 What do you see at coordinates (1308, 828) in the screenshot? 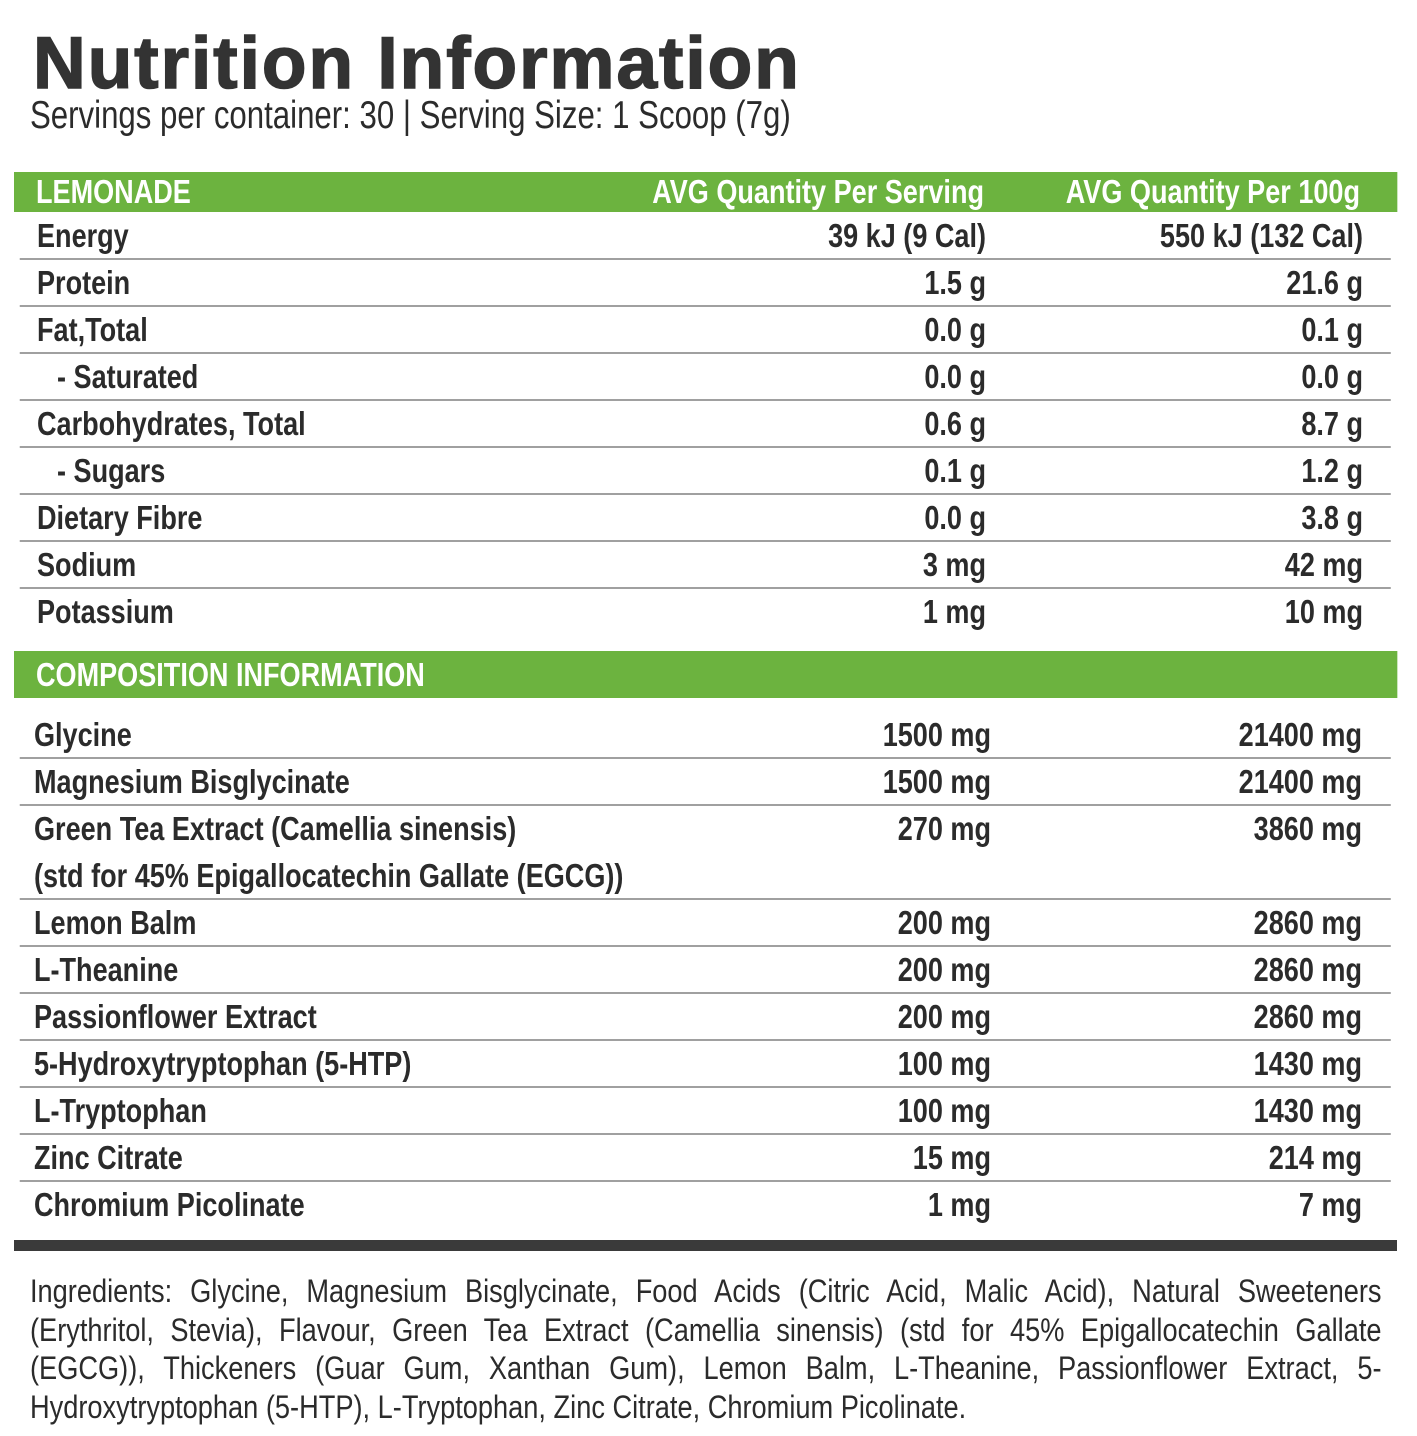
I see `row-value: 3860 mg` at bounding box center [1308, 828].